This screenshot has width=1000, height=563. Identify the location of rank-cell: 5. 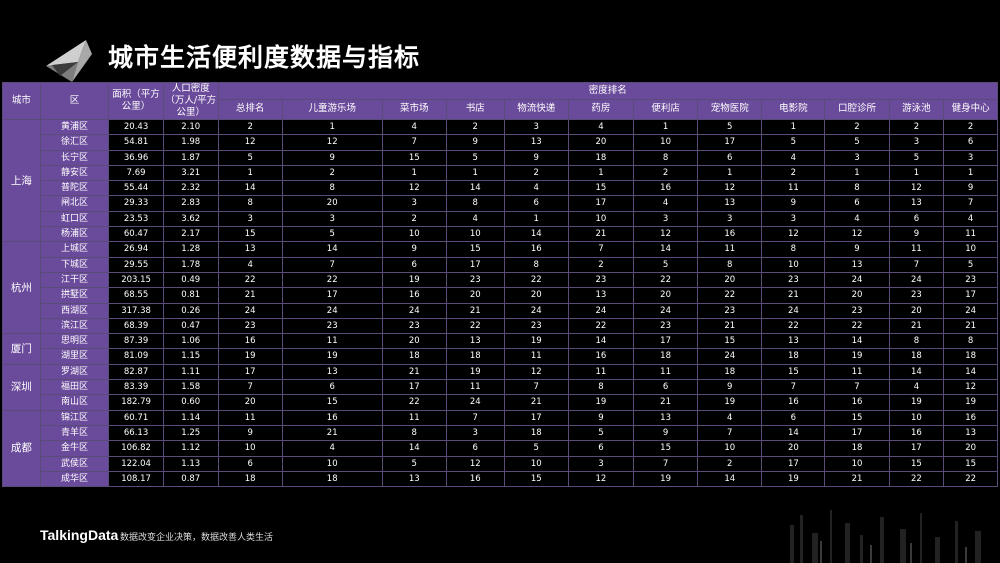
(666, 264).